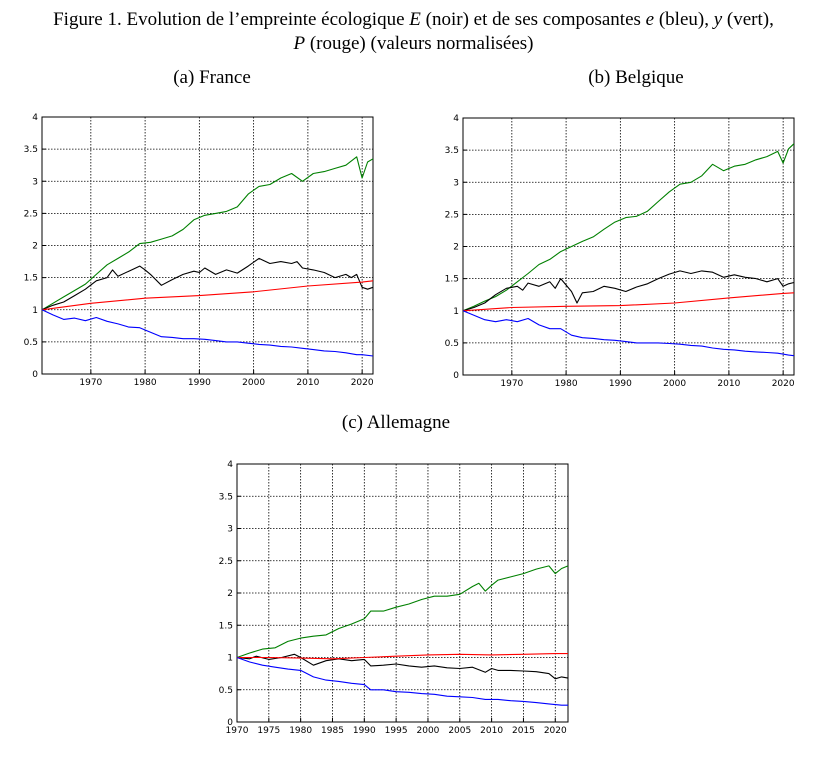 The image size is (827, 761). What do you see at coordinates (396, 731) in the screenshot?
I see `x-tick-label: 1995` at bounding box center [396, 731].